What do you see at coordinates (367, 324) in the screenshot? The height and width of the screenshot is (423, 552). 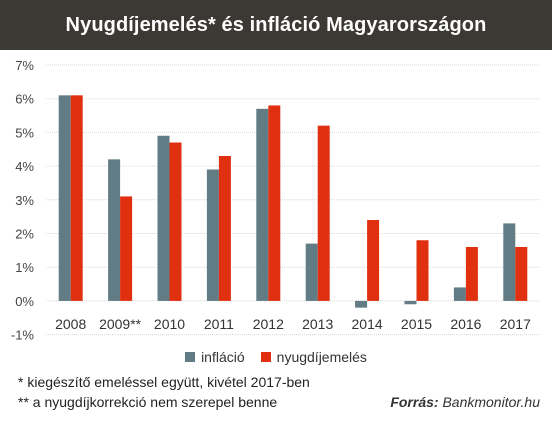 I see `x-tick-label: 2014` at bounding box center [367, 324].